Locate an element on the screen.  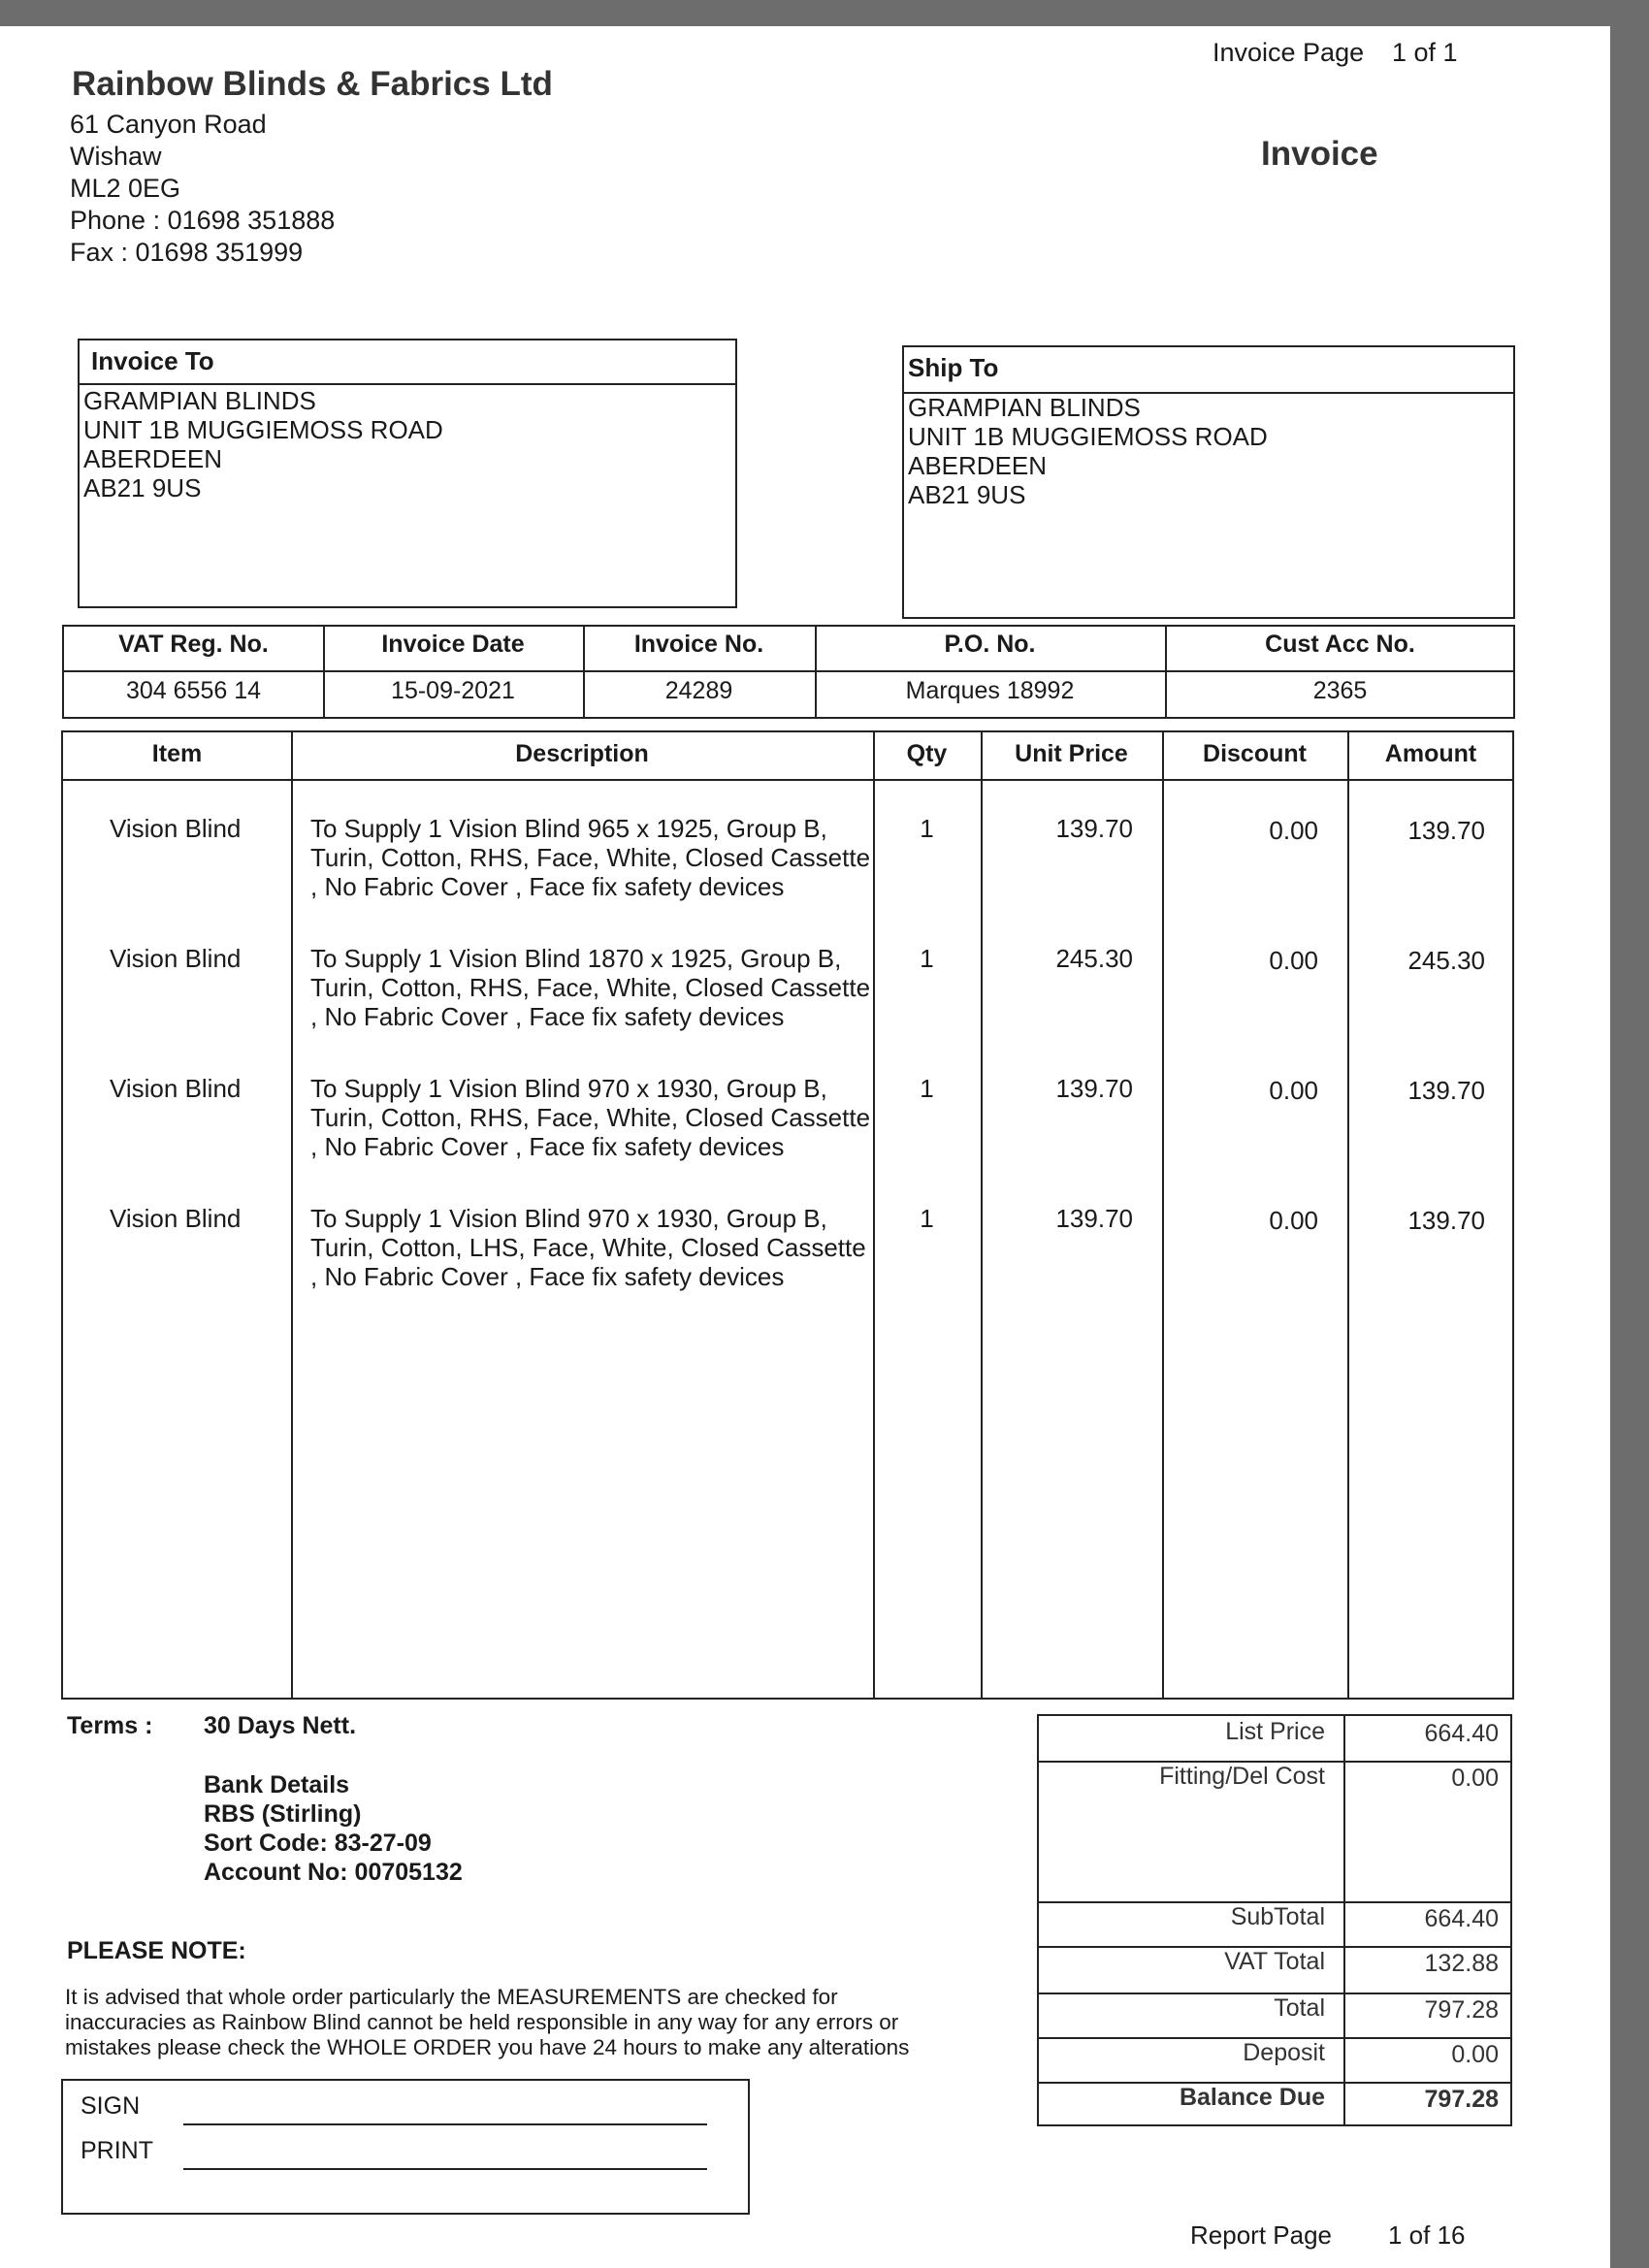
sort-code: Sort Code: 83-27-09 is located at coordinates (318, 1843).